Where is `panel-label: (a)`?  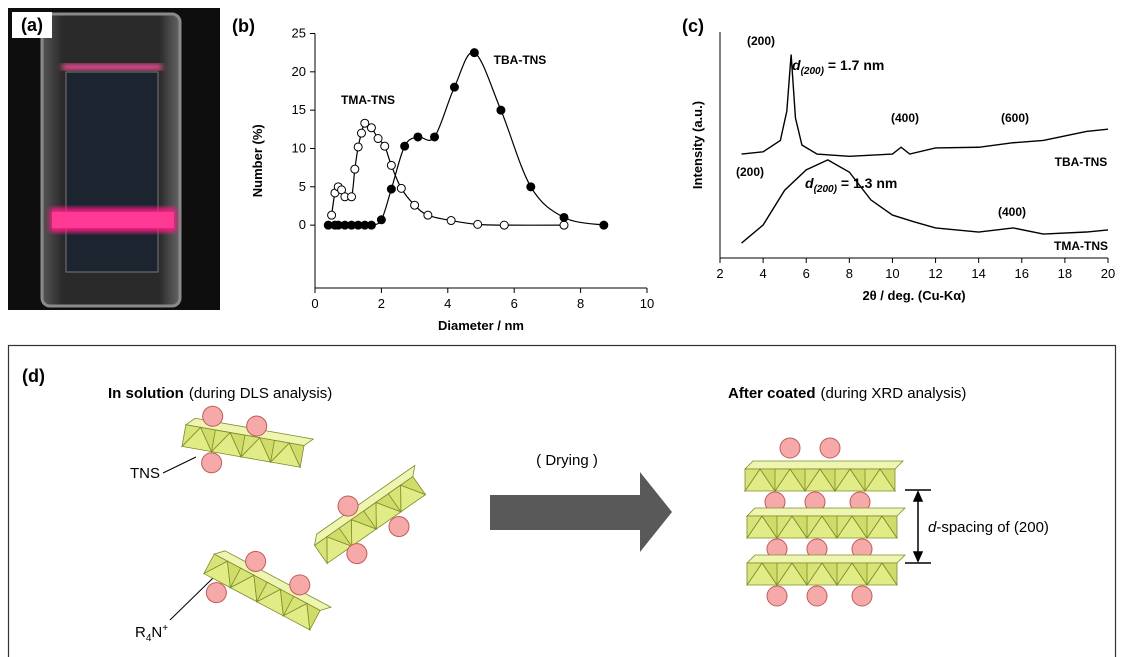 panel-label: (a) is located at coordinates (32, 25).